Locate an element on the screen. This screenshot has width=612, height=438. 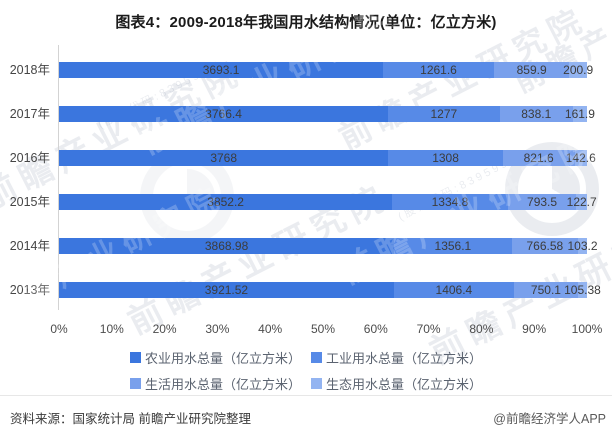
bar-segment: 3868.98 is located at coordinates (227, 246).